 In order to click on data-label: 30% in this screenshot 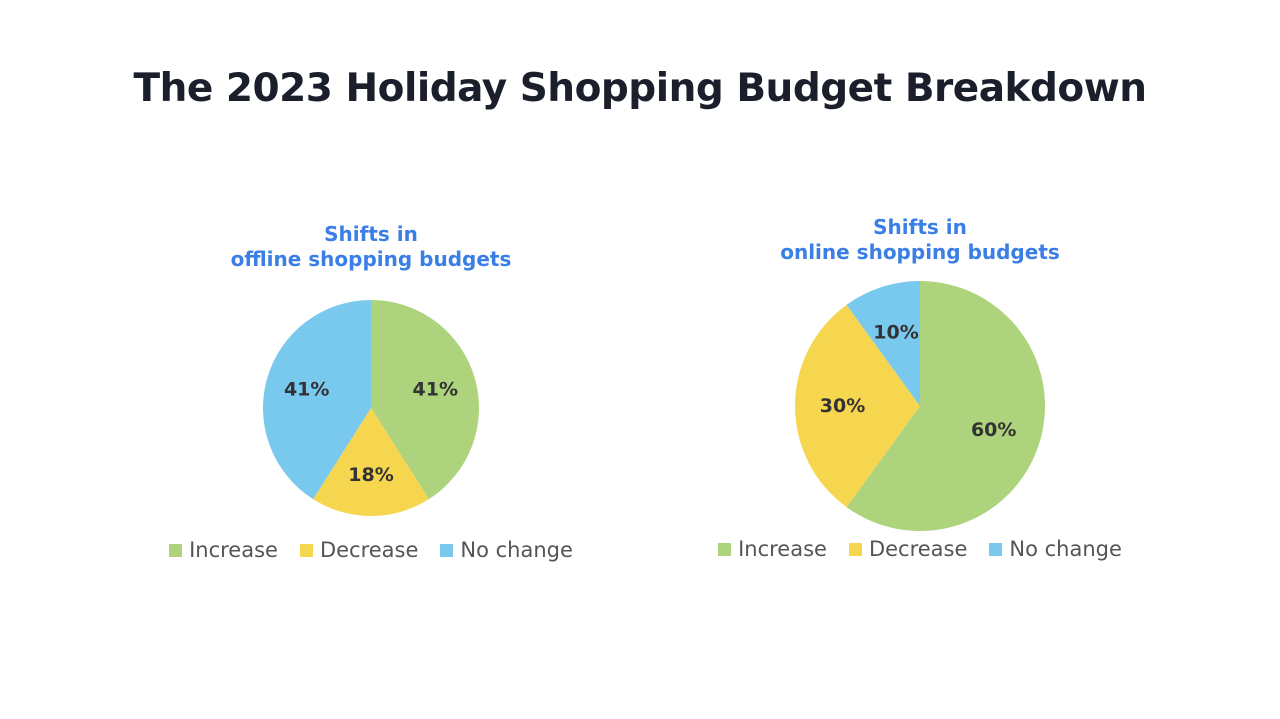, I will do `click(842, 406)`.